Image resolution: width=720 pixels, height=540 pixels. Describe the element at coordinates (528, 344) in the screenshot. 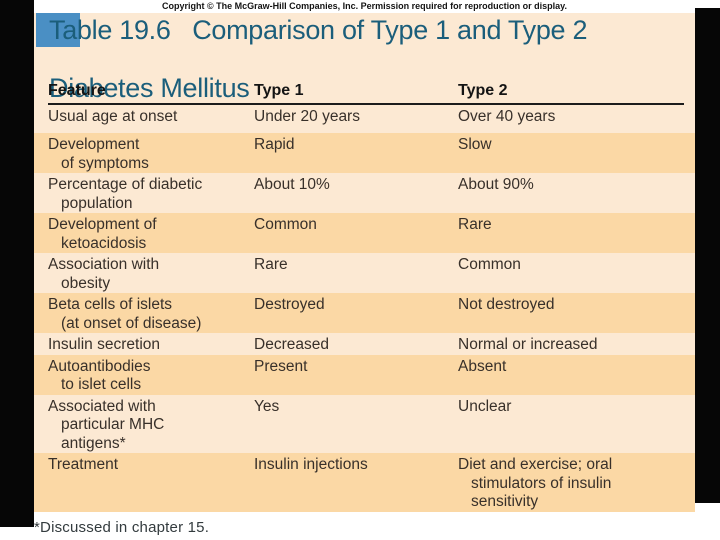

I see `cell-type2: Normal or increased` at that location.